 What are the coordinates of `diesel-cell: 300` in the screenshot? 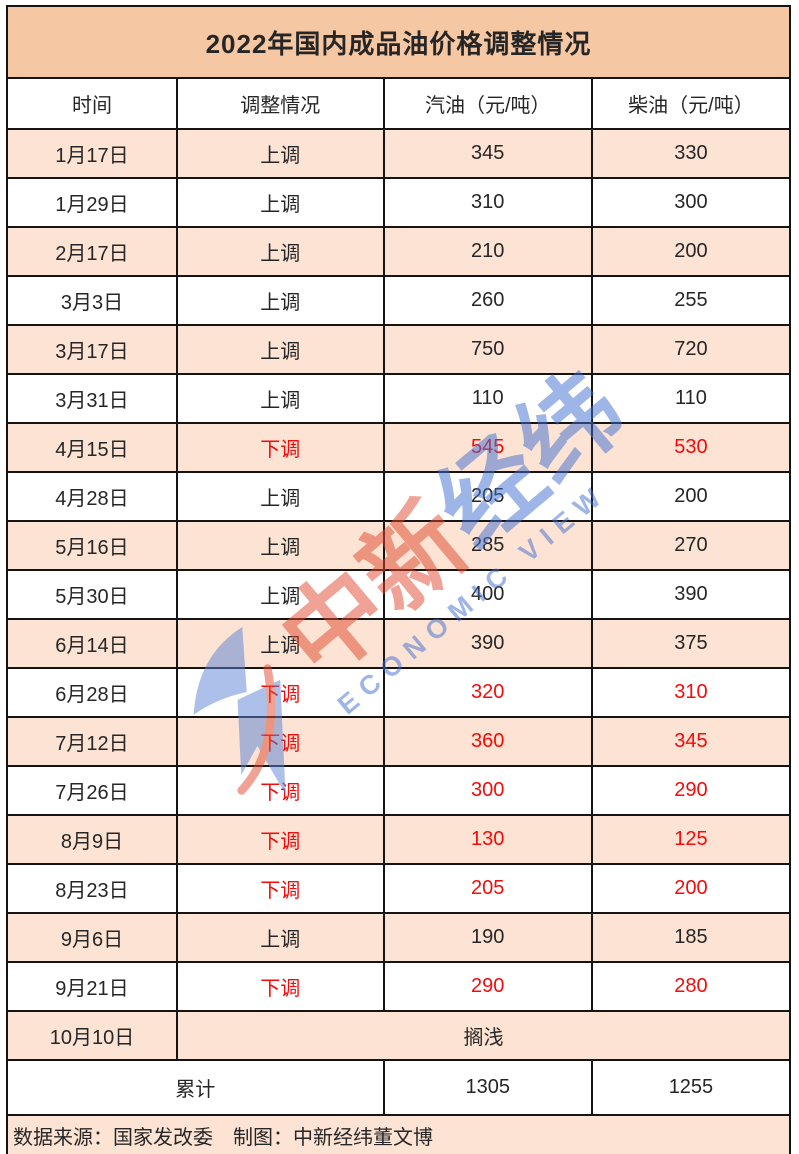 It's located at (691, 202).